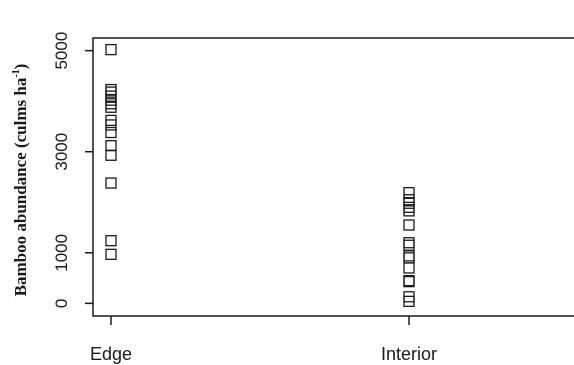 This screenshot has height=365, width=574. Describe the element at coordinates (72, 170) in the screenshot. I see `y-axis: 0 1000 3000 5000` at that location.